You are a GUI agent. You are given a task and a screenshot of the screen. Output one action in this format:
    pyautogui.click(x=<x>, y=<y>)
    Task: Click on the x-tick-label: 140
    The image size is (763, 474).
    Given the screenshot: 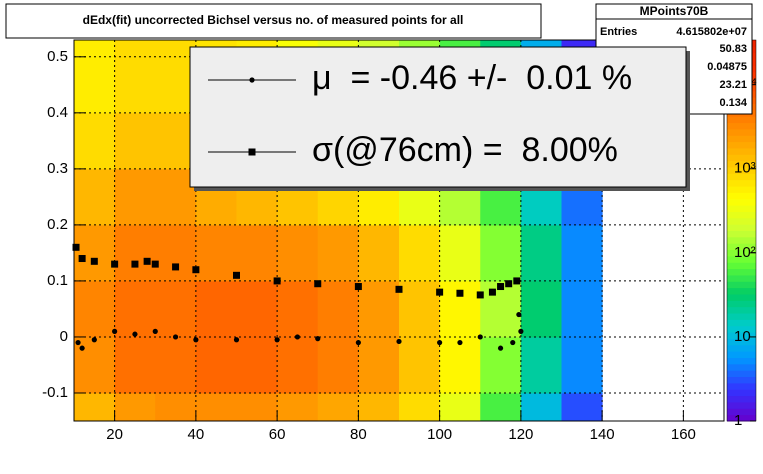 What is the action you would take?
    pyautogui.click(x=602, y=434)
    